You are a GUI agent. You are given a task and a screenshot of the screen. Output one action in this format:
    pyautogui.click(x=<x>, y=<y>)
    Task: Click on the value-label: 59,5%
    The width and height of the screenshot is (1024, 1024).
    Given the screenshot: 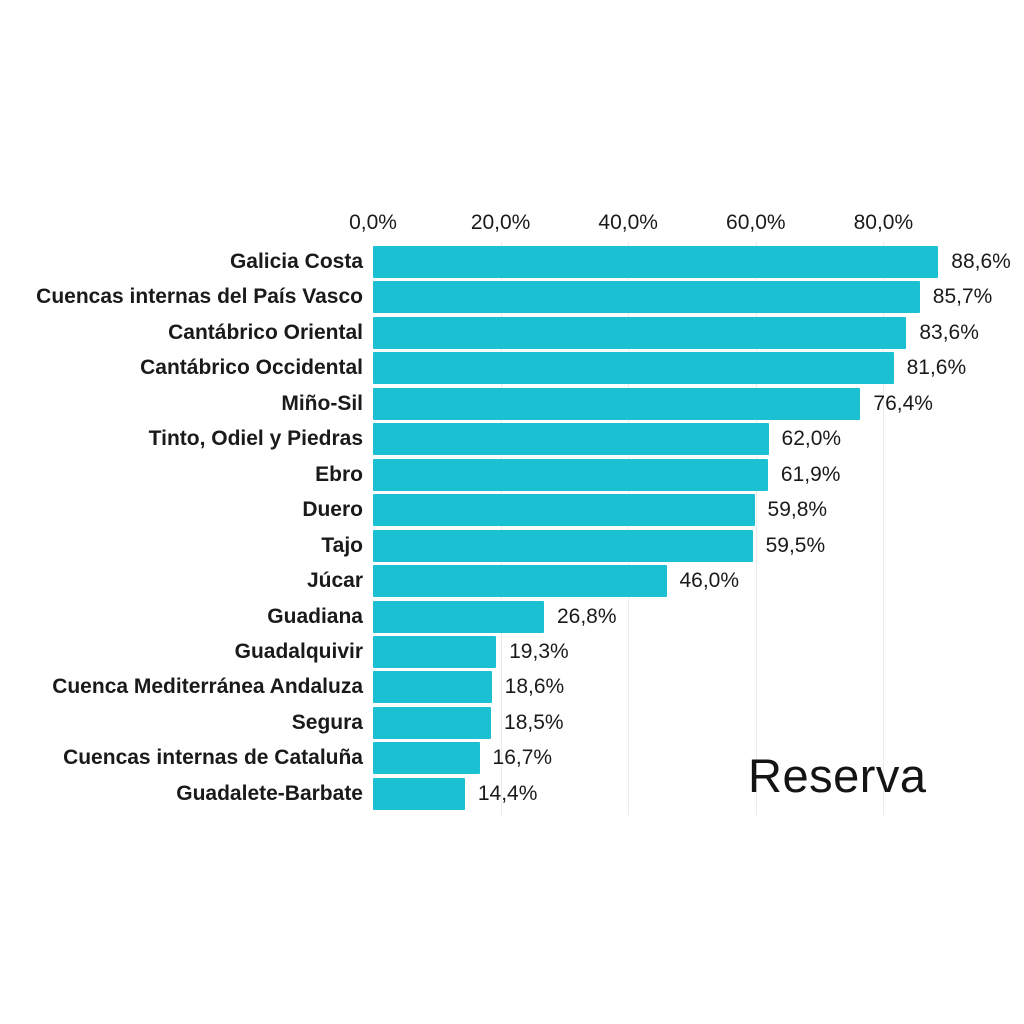 What is the action you would take?
    pyautogui.click(x=795, y=545)
    